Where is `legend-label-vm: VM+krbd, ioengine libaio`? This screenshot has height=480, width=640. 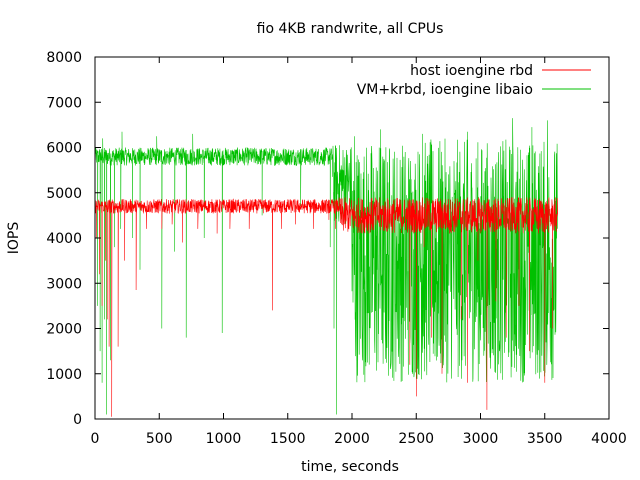 legend-label-vm: VM+krbd, ioengine libaio is located at coordinates (445, 90).